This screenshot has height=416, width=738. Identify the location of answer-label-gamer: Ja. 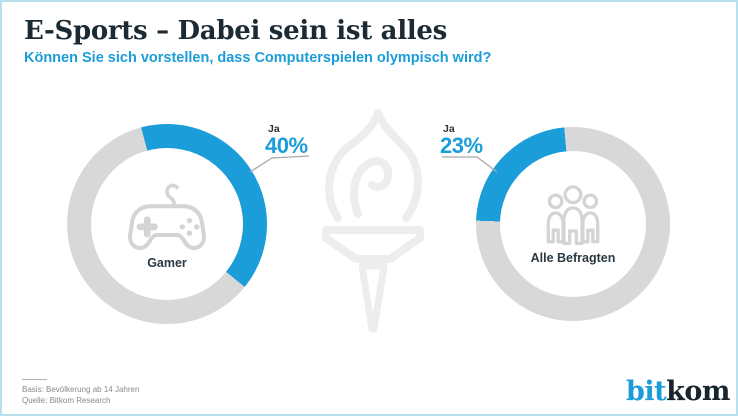
(274, 129).